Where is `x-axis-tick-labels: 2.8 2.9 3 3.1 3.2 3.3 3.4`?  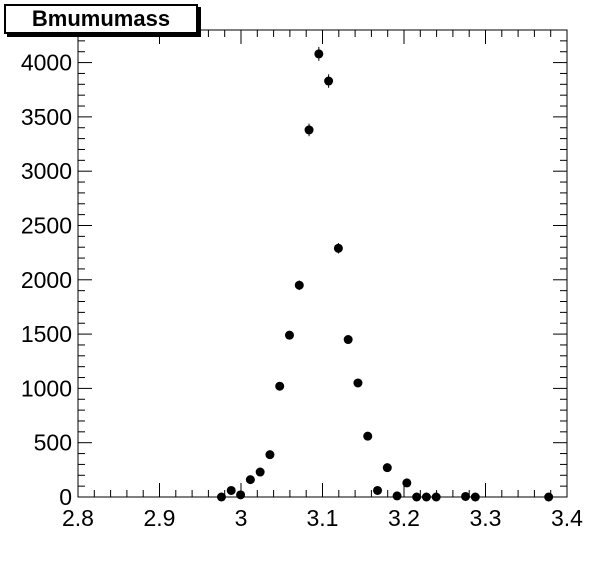 x-axis-tick-labels: 2.8 2.9 3 3.1 3.2 3.3 3.4 is located at coordinates (322, 518).